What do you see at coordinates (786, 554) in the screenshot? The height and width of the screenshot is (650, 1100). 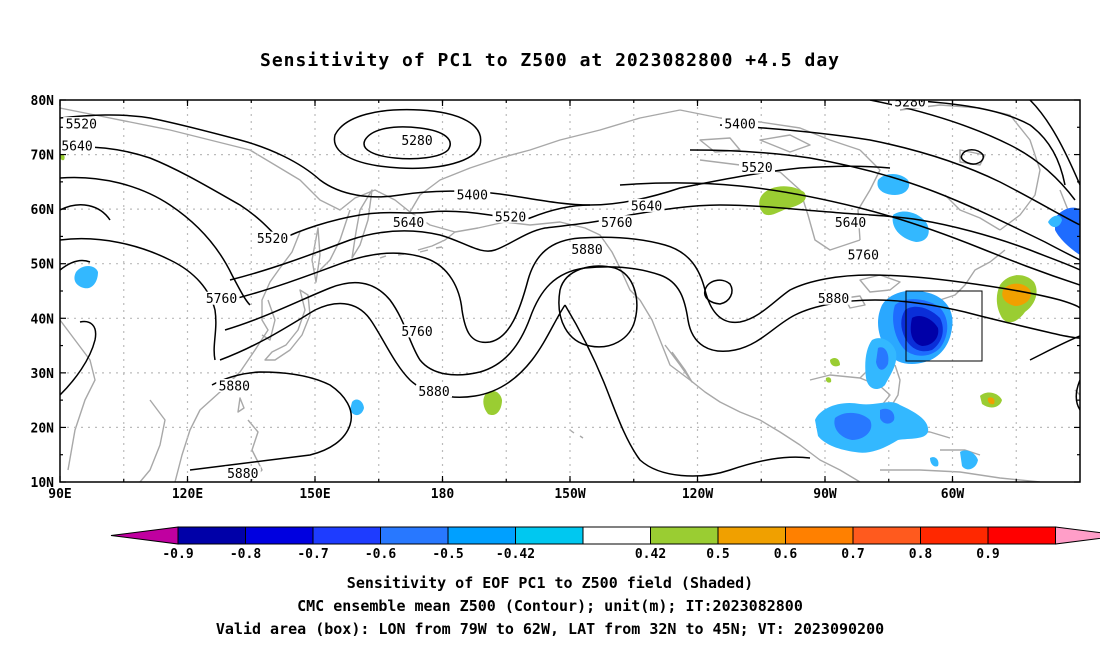 I see `colorbar-label: 0.6` at bounding box center [786, 554].